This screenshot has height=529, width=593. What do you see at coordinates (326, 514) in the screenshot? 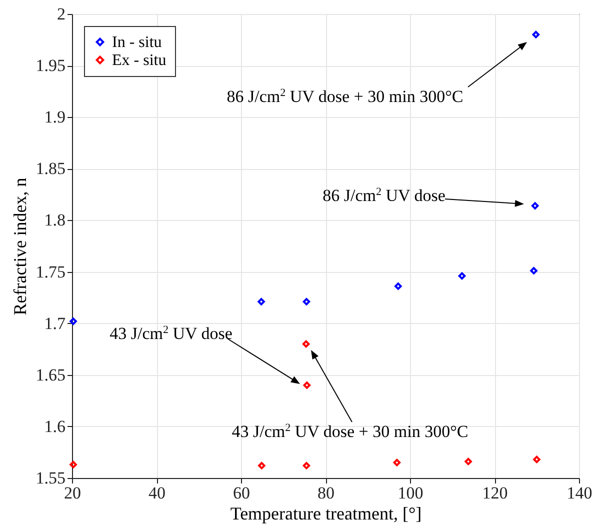
I see `x-axis-title: Temperature treatment, [°]` at bounding box center [326, 514].